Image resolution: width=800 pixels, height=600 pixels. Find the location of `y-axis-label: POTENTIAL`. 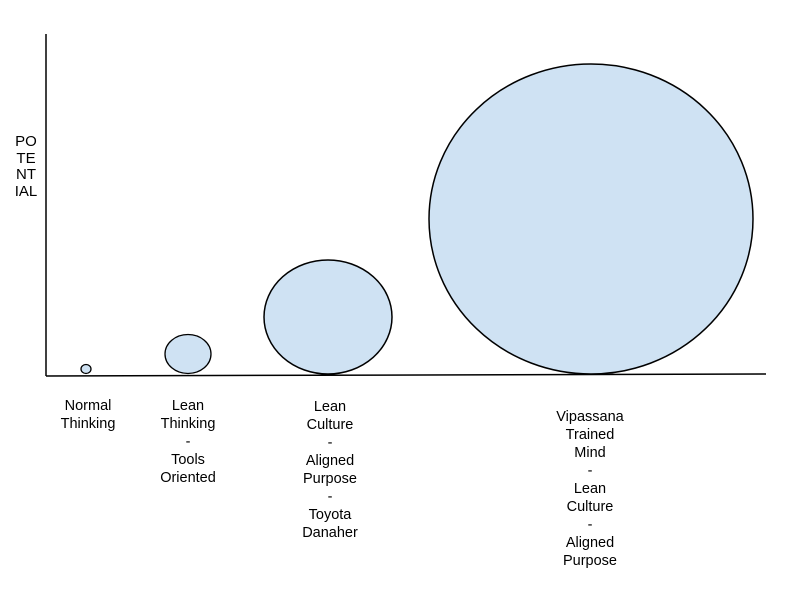

y-axis-label: POTENTIAL is located at coordinates (26, 166).